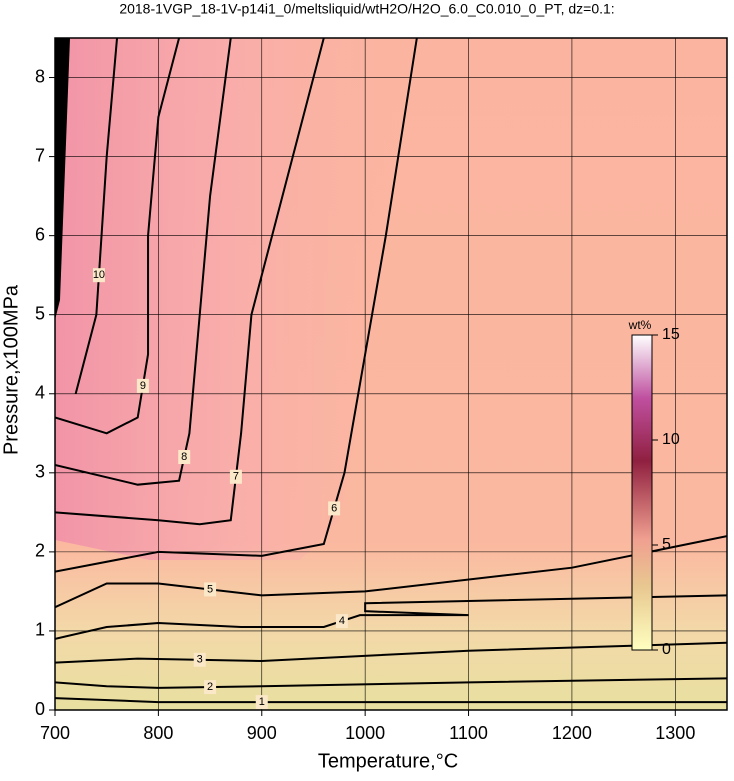 The width and height of the screenshot is (734, 781). I want to click on x-tick-label: 1200, so click(572, 733).